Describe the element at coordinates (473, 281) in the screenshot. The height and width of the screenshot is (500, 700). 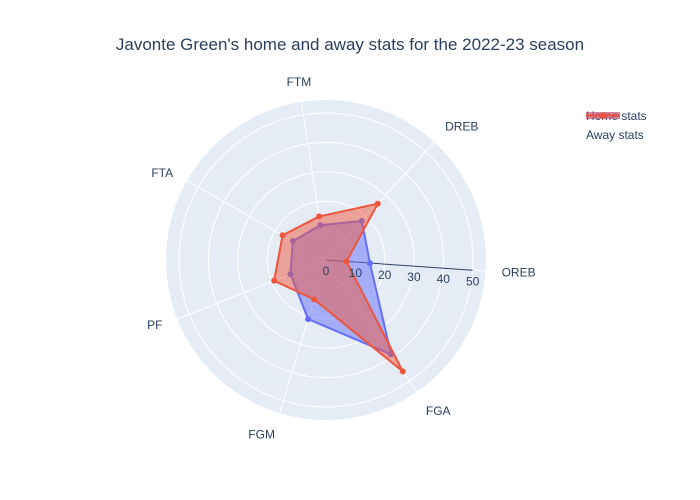
I see `radial-tick-label: 50` at that location.